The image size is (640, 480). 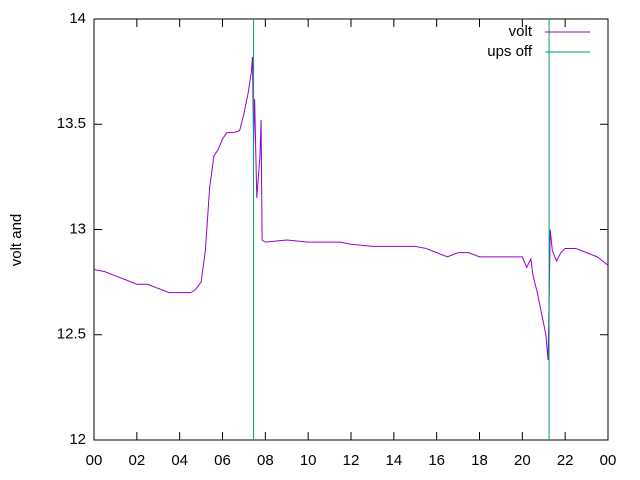 What do you see at coordinates (77, 18) in the screenshot?
I see `y-tick-label: 14` at bounding box center [77, 18].